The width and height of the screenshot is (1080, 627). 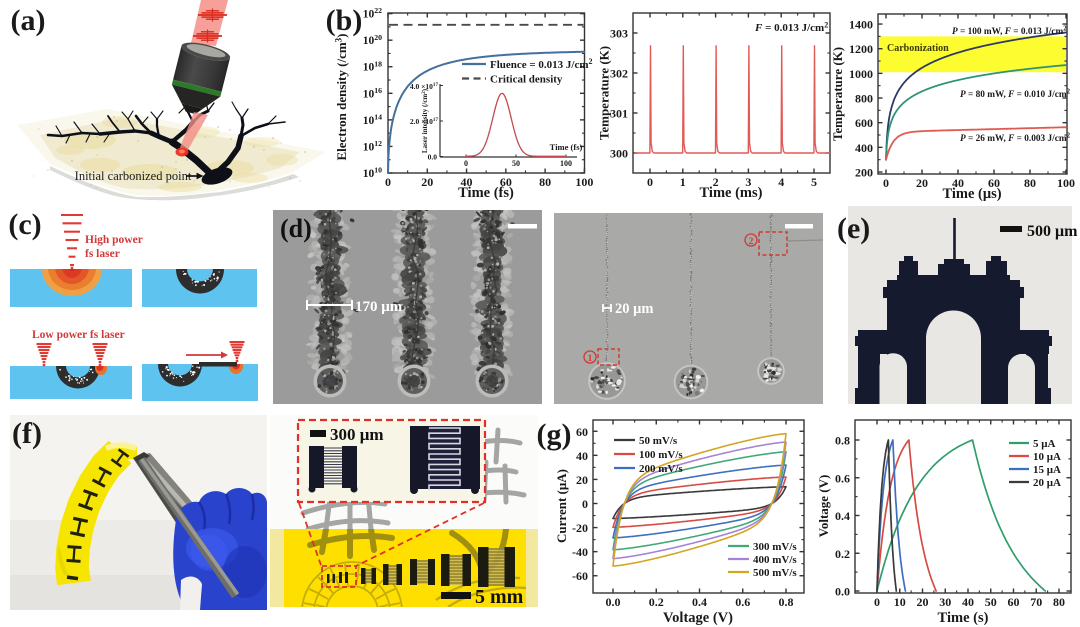 What do you see at coordinates (541, 64) in the screenshot?
I see `svg-text: Fluence = 0.013 J/cm2` at bounding box center [541, 64].